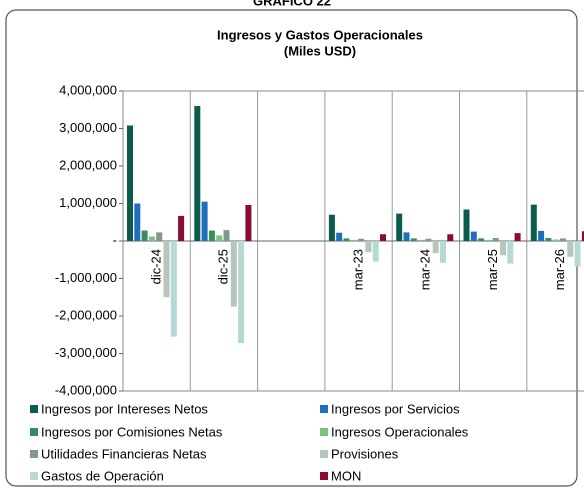 Image resolution: width=584 pixels, height=489 pixels. I want to click on legend-label: MON, so click(346, 475).